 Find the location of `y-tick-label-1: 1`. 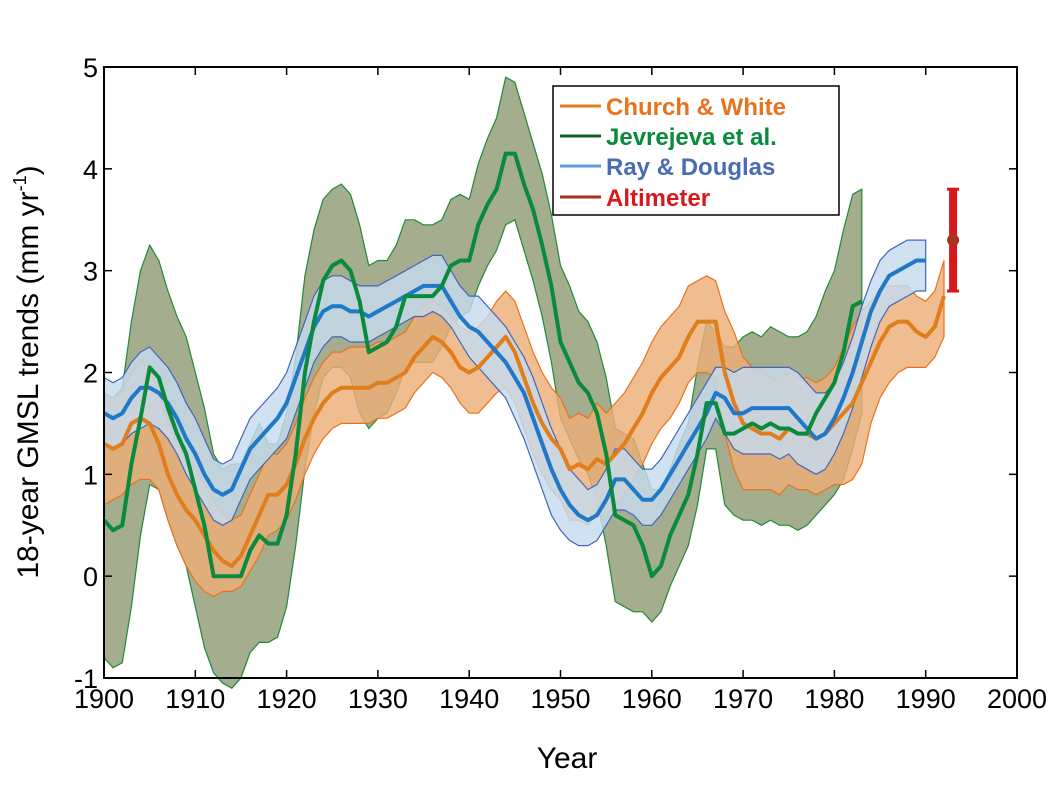

y-tick-label-1: 1 is located at coordinates (90, 475).